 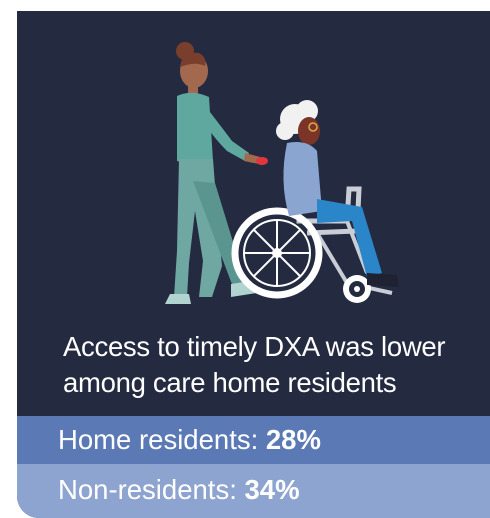 What do you see at coordinates (272, 489) in the screenshot?
I see `non-residents-value: 34%` at bounding box center [272, 489].